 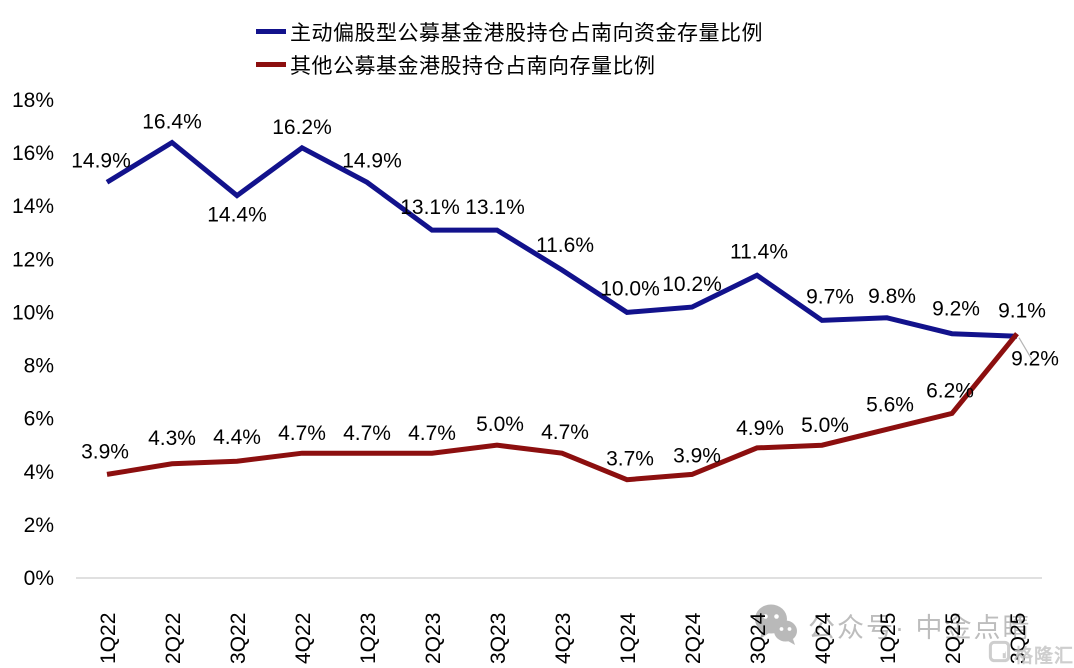 What do you see at coordinates (33, 206) in the screenshot?
I see `y-tick-label: 14%` at bounding box center [33, 206].